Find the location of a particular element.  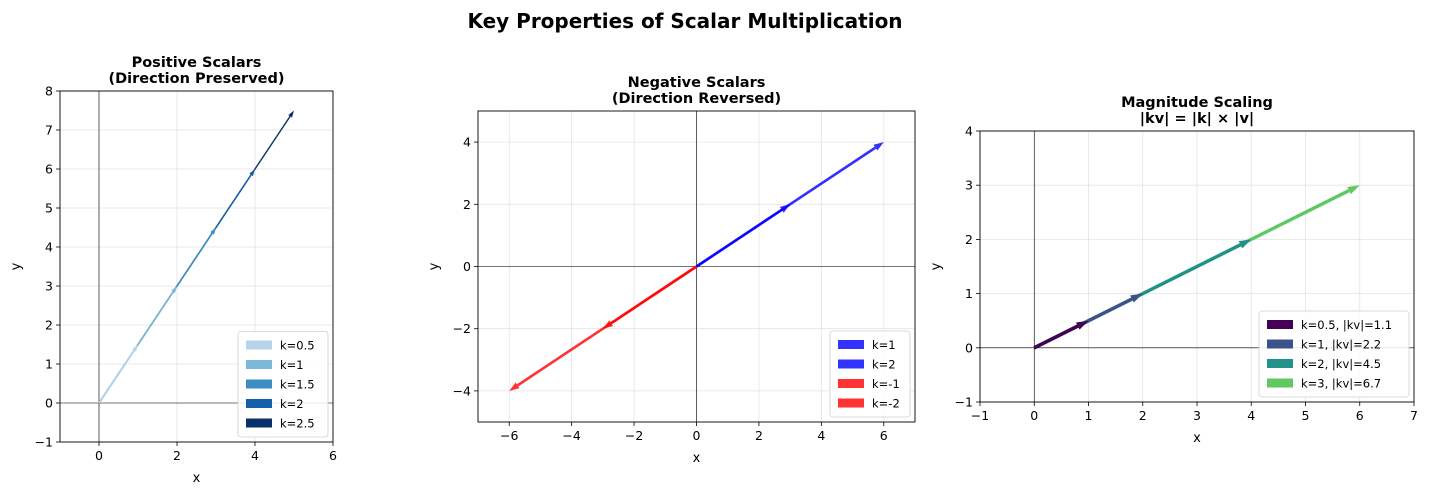

y-tick-label: −4 is located at coordinates (462, 390).